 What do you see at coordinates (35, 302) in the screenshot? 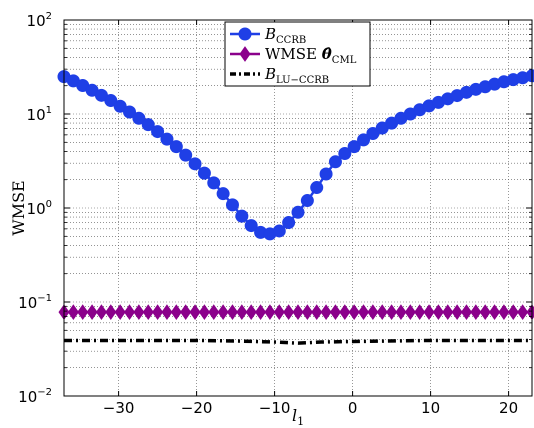
I see `y-tick-label: 10⁻¹` at bounding box center [35, 302].